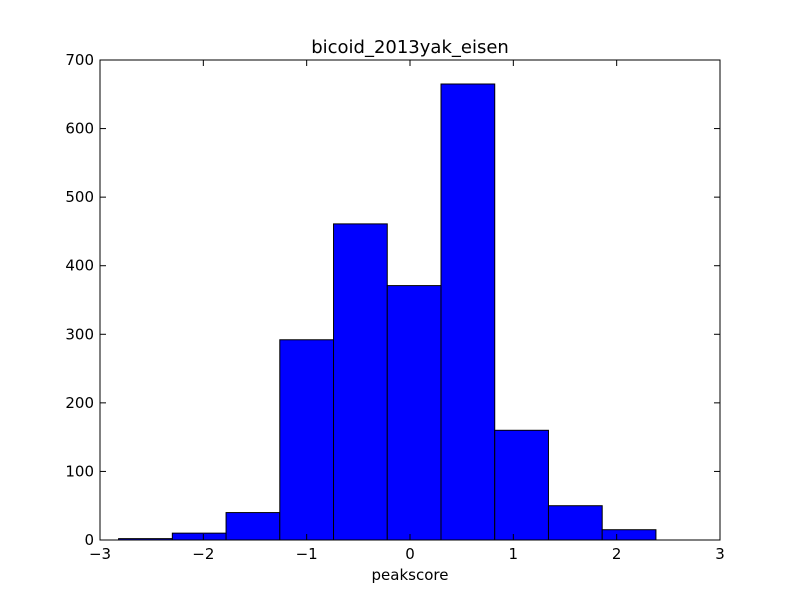 The width and height of the screenshot is (800, 600). What do you see at coordinates (79, 334) in the screenshot?
I see `y-tick-label: 300` at bounding box center [79, 334].